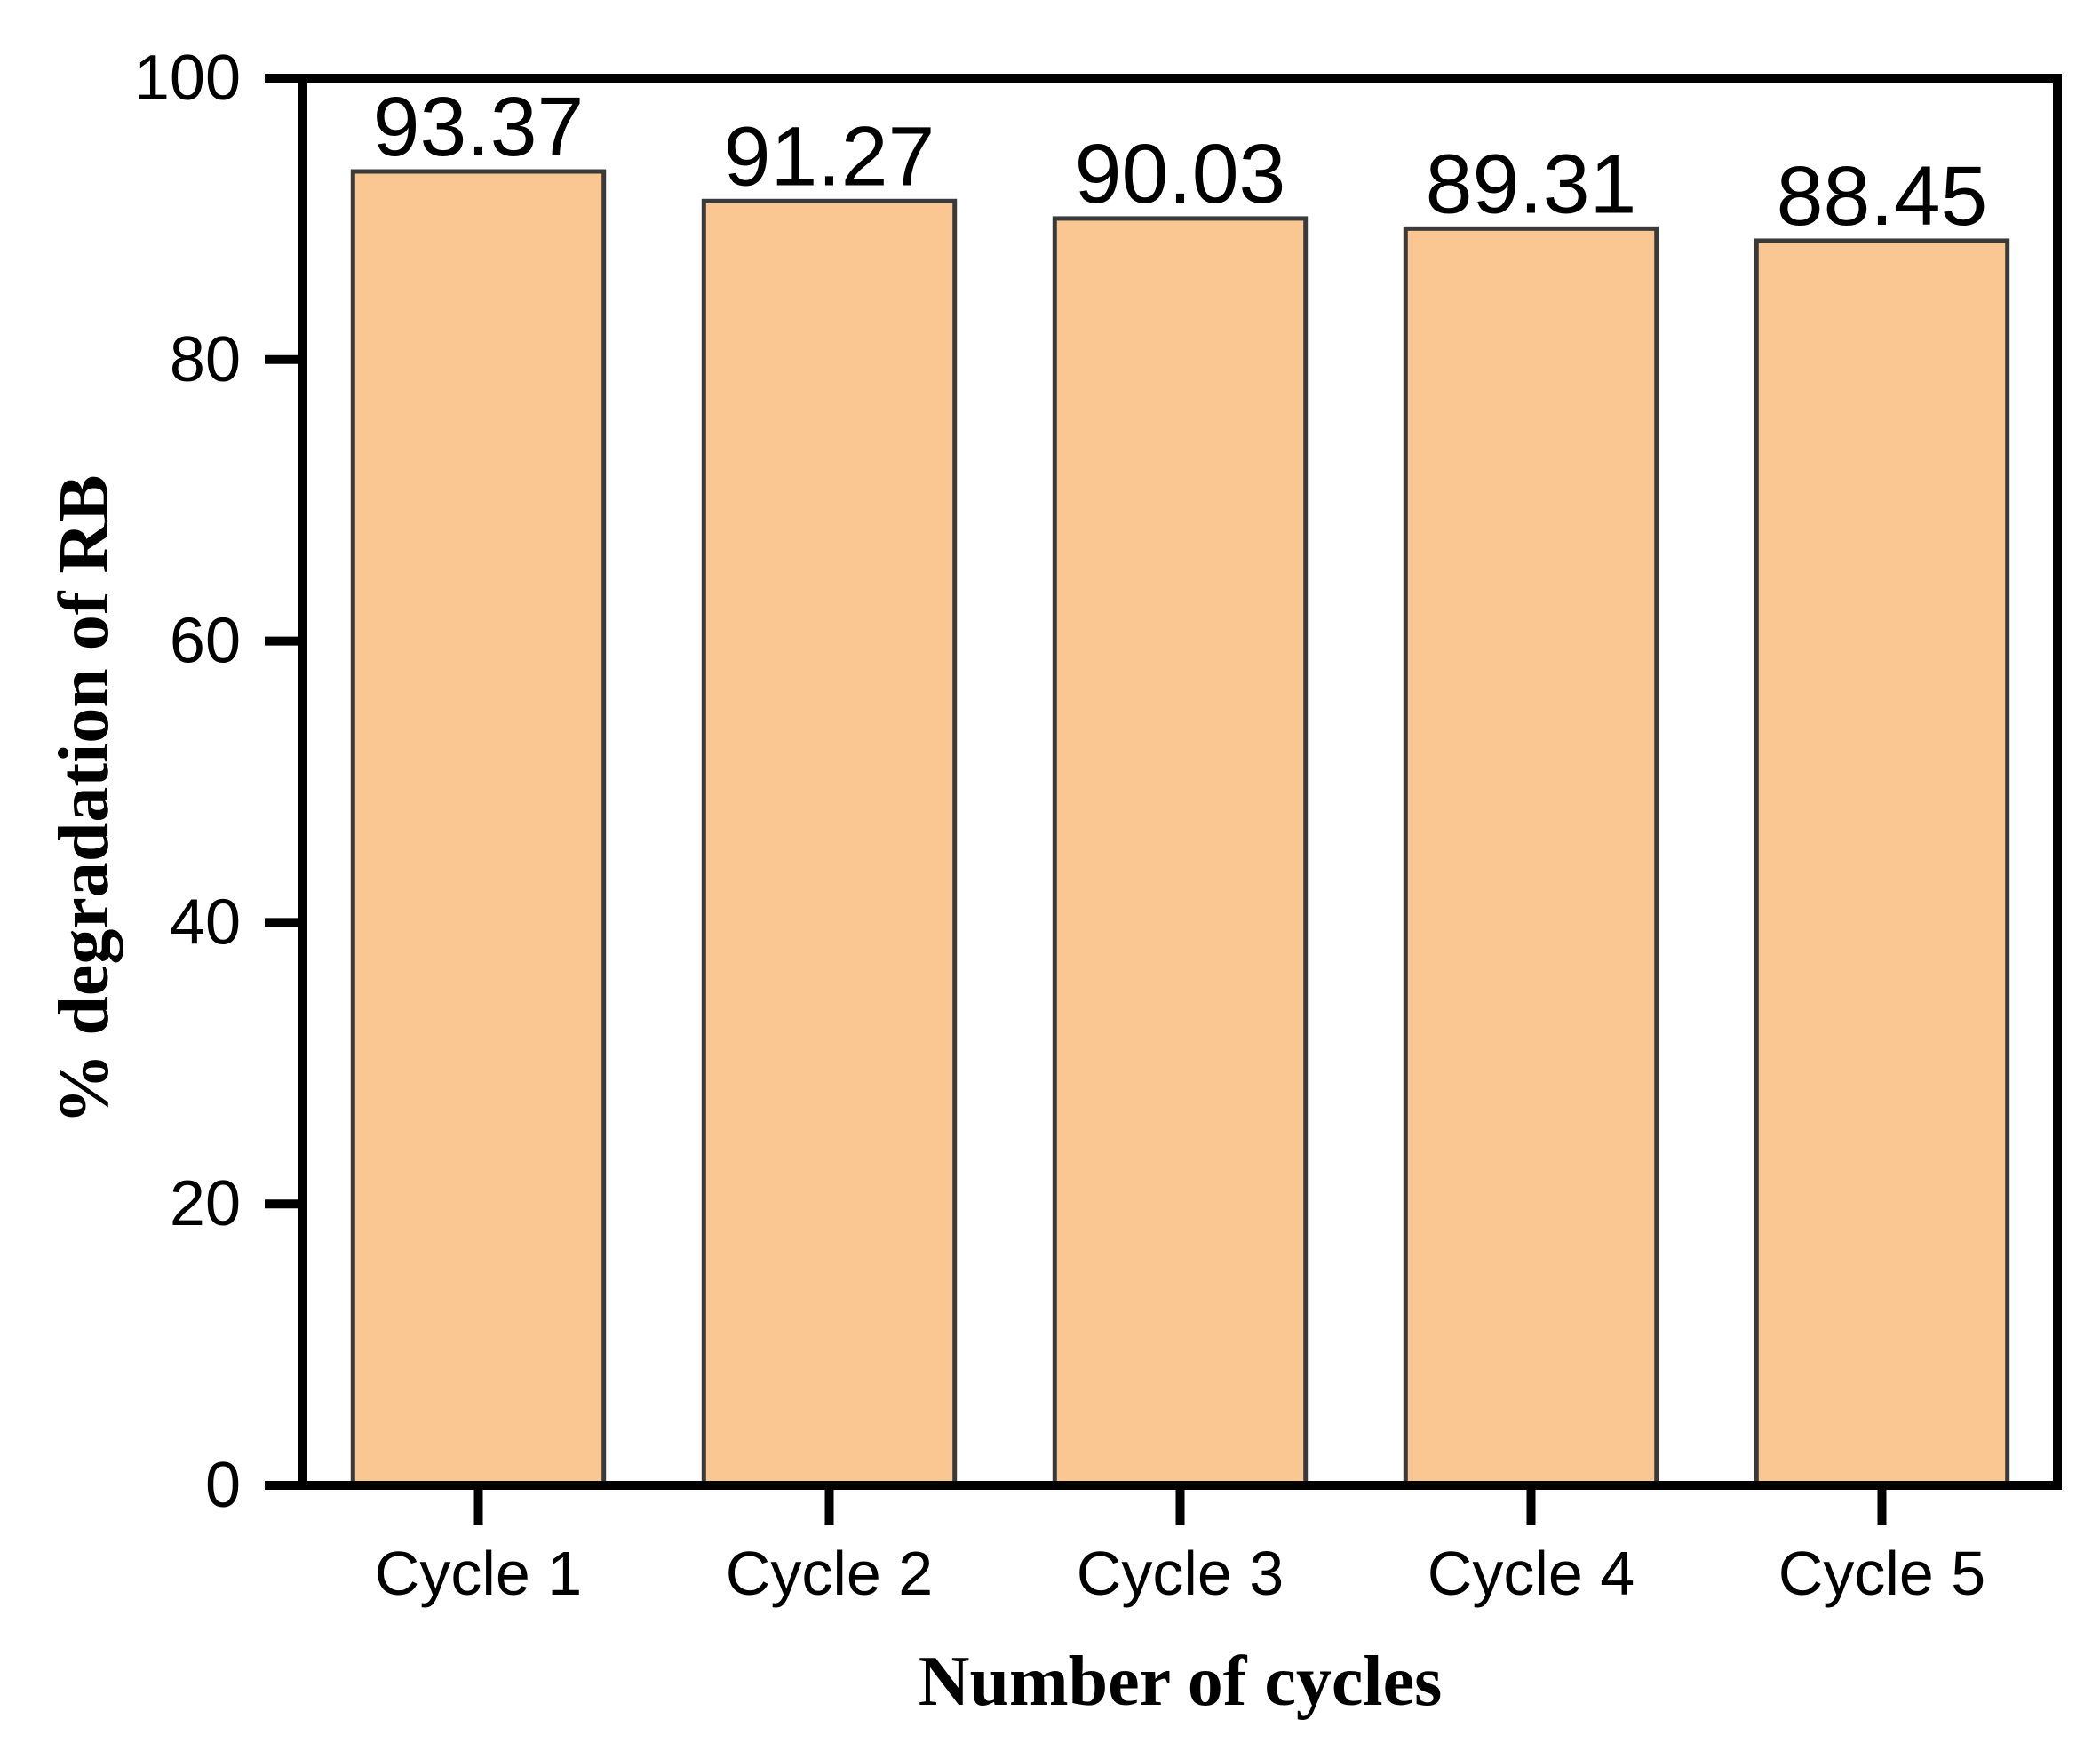  I want to click on y-axis-title: % degradation of RB, so click(84, 799).